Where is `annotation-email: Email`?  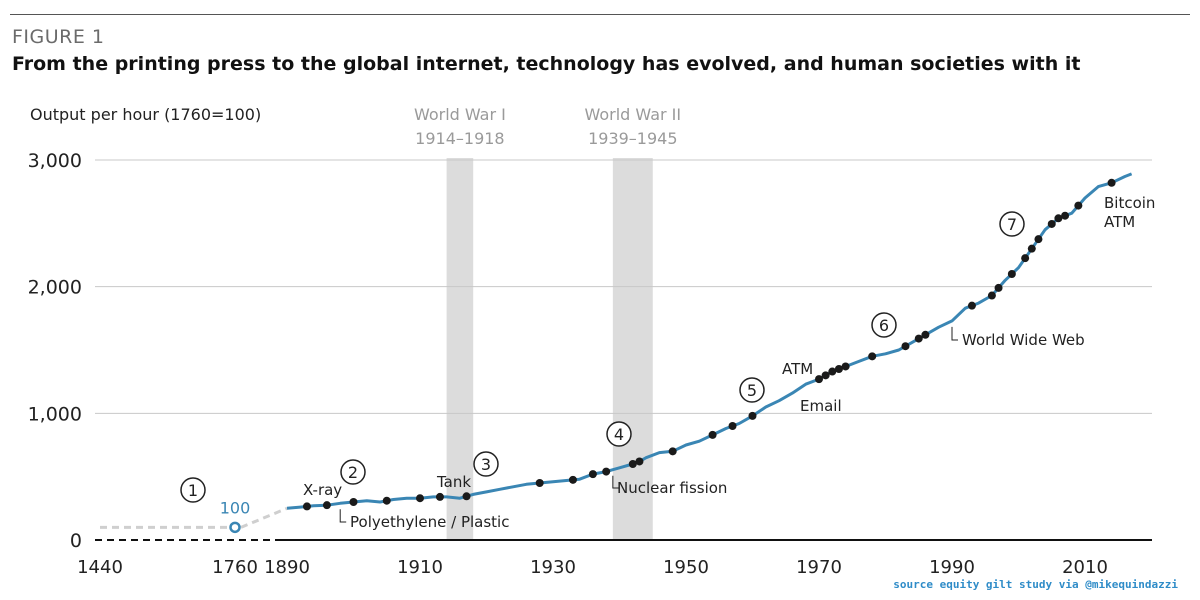
annotation-email: Email is located at coordinates (821, 406).